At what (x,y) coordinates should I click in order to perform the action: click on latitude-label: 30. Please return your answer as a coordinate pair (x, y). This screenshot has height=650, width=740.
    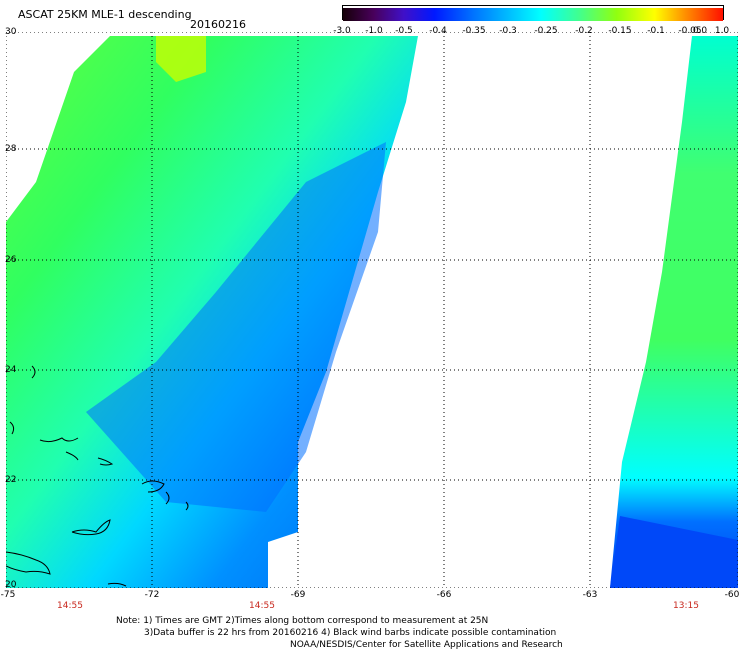
    Looking at the image, I should click on (11, 32).